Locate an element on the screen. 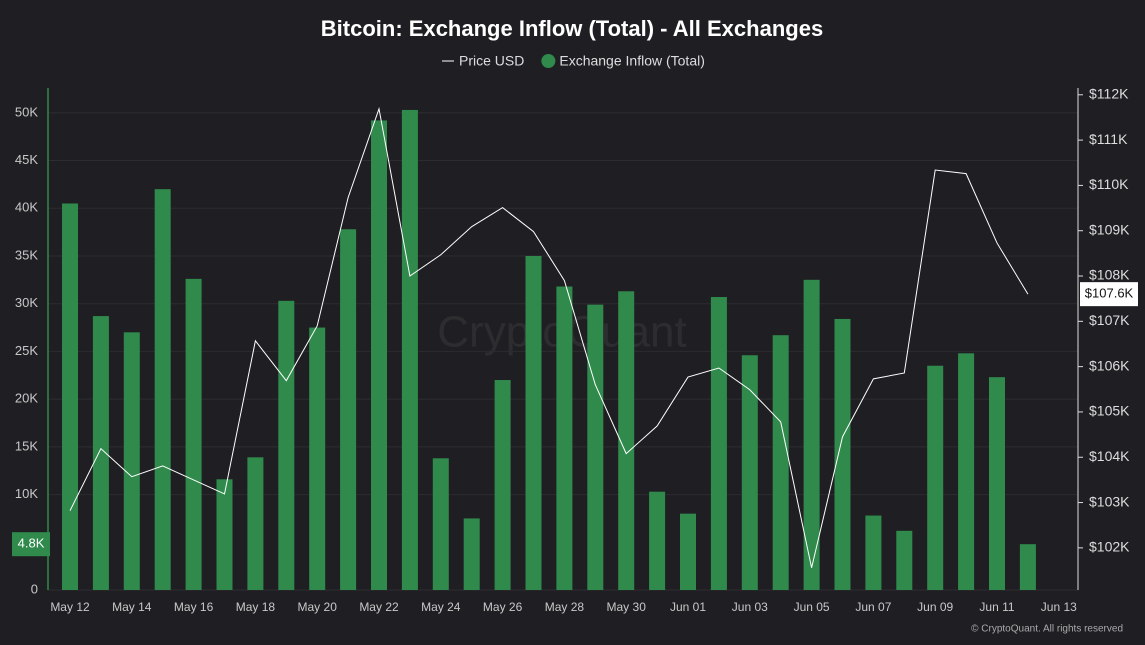  x-tick-label: Jun 07 is located at coordinates (873, 607).